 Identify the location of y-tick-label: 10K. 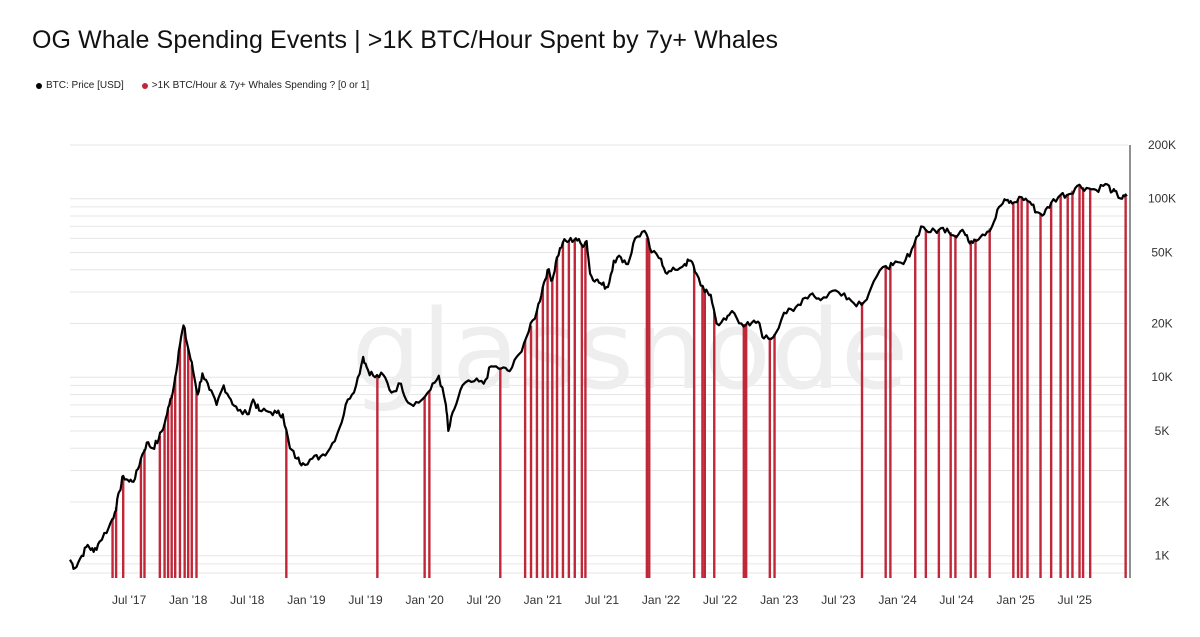
(1161, 377).